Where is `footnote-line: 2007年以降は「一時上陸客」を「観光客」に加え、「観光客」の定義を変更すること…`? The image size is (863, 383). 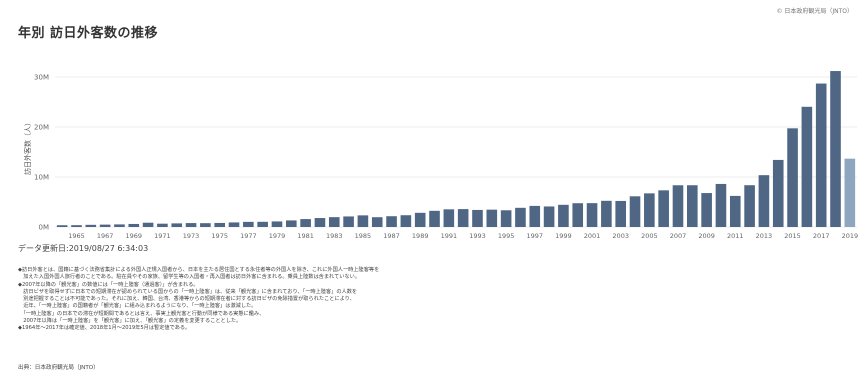
footnote-line: 2007年以降は「一時上陸客」を「観光客」に加え、「観光客」の定義を変更すること… is located at coordinates (130, 321).